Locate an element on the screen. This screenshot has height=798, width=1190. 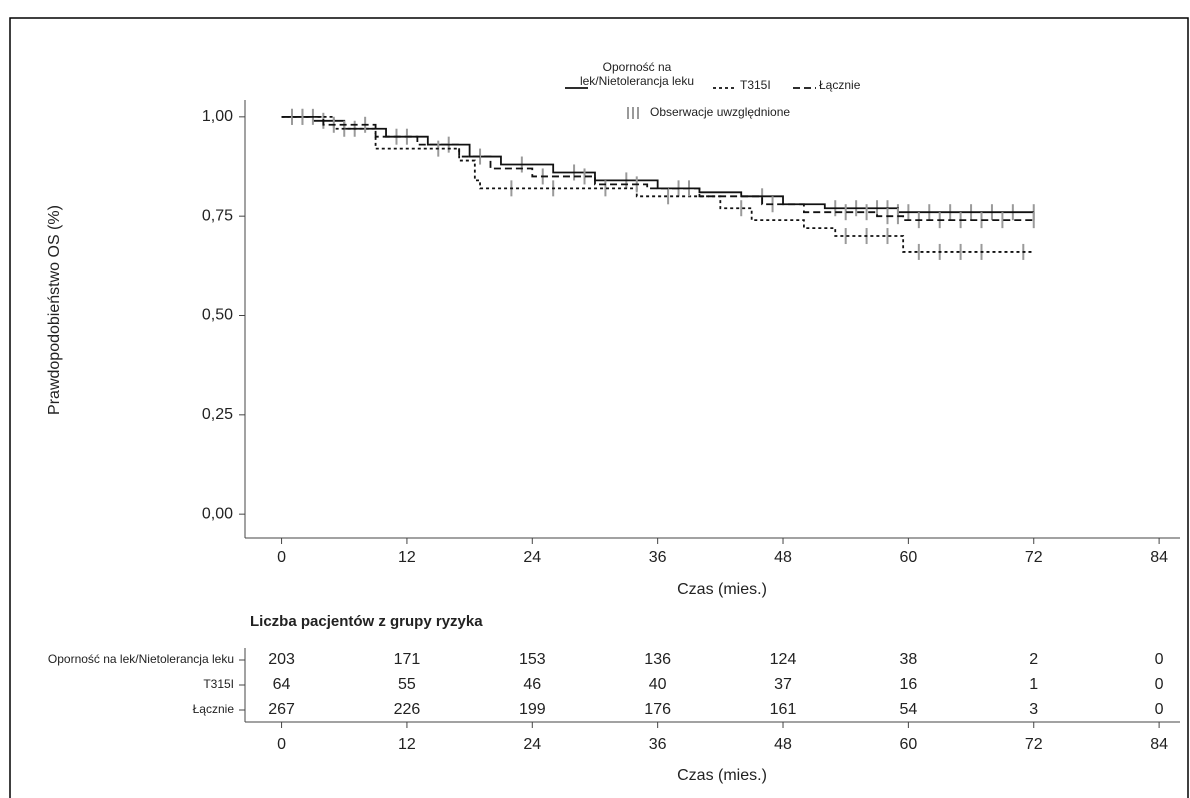
risk-count: 2 is located at coordinates (1033, 659).